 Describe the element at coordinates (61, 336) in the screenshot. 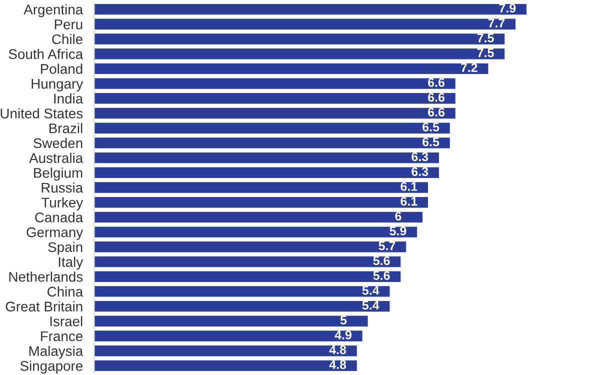

I see `y-tick-label: France` at that location.